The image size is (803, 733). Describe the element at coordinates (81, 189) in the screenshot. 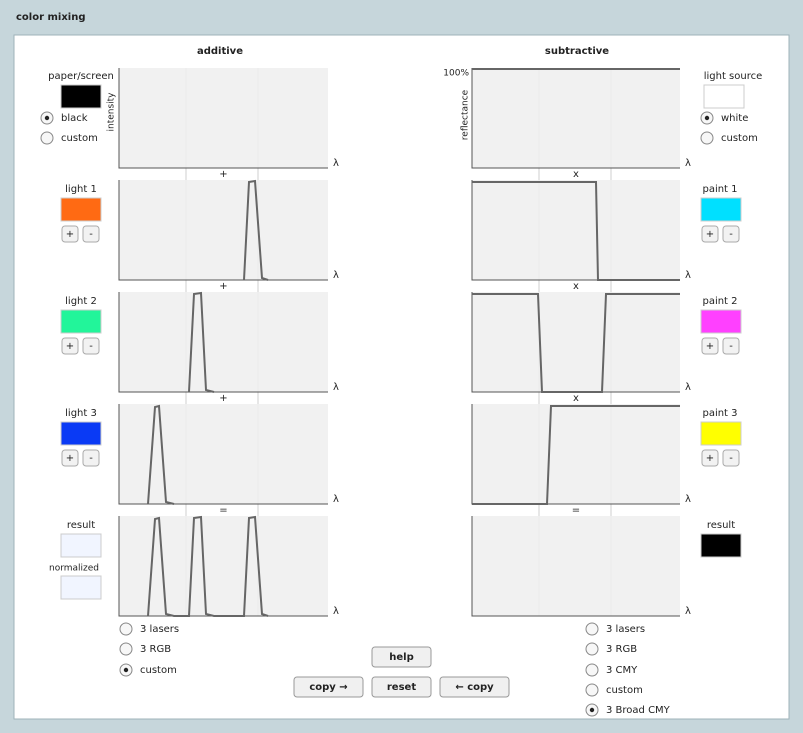

I see `light-label: light 1` at that location.